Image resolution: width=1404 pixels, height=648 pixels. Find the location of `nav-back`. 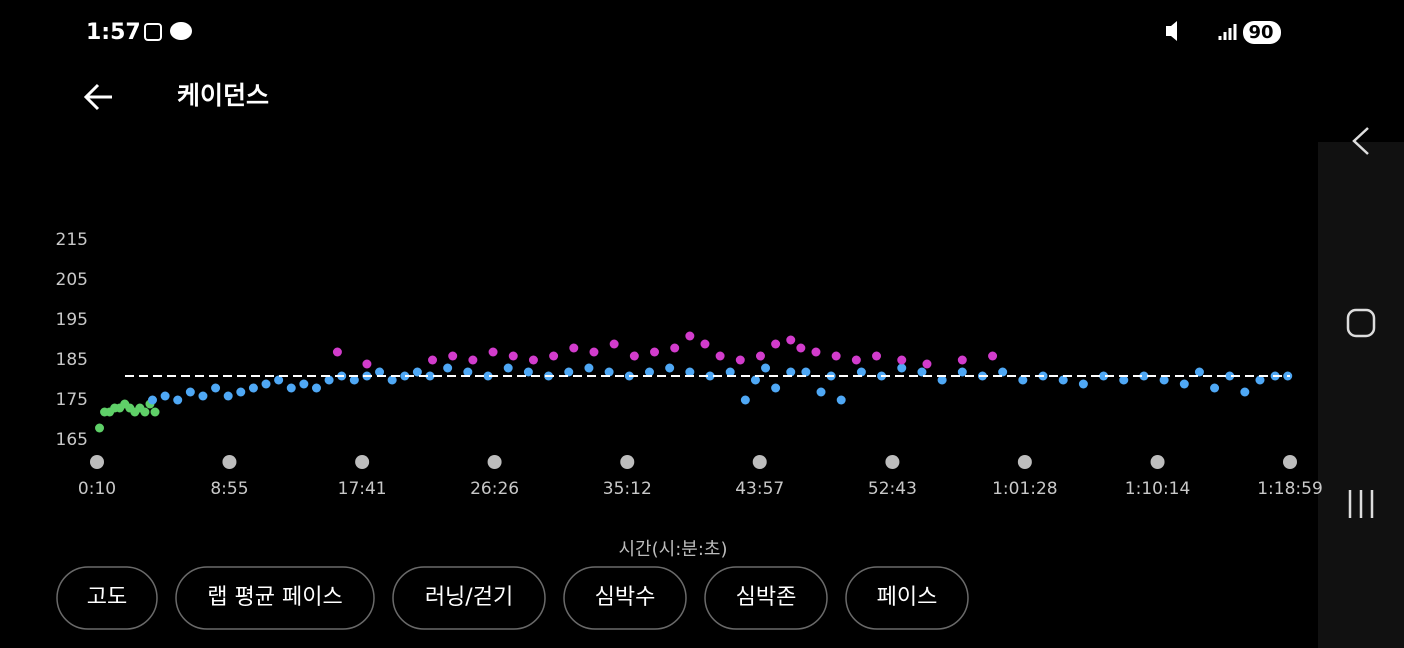

nav-back is located at coordinates (1360, 141).